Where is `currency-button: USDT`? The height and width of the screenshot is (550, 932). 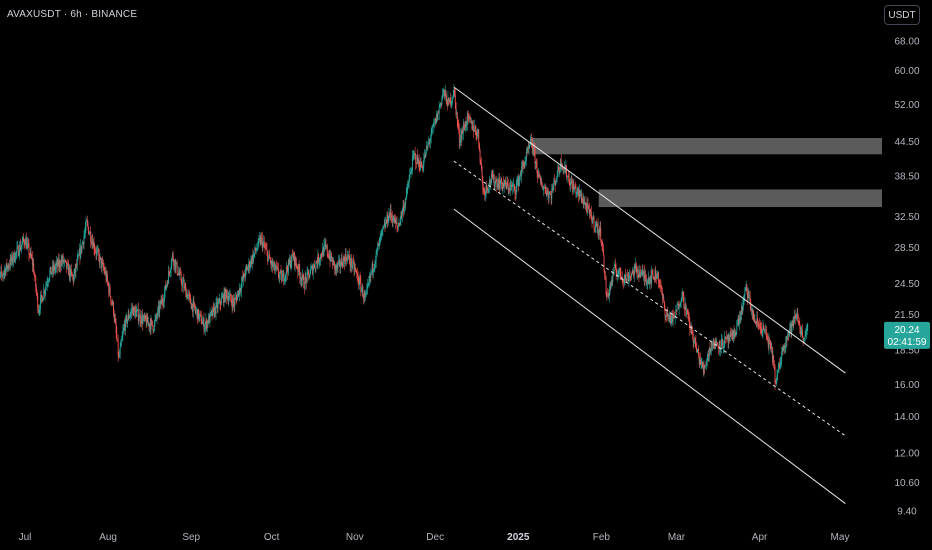
currency-button: USDT is located at coordinates (902, 15).